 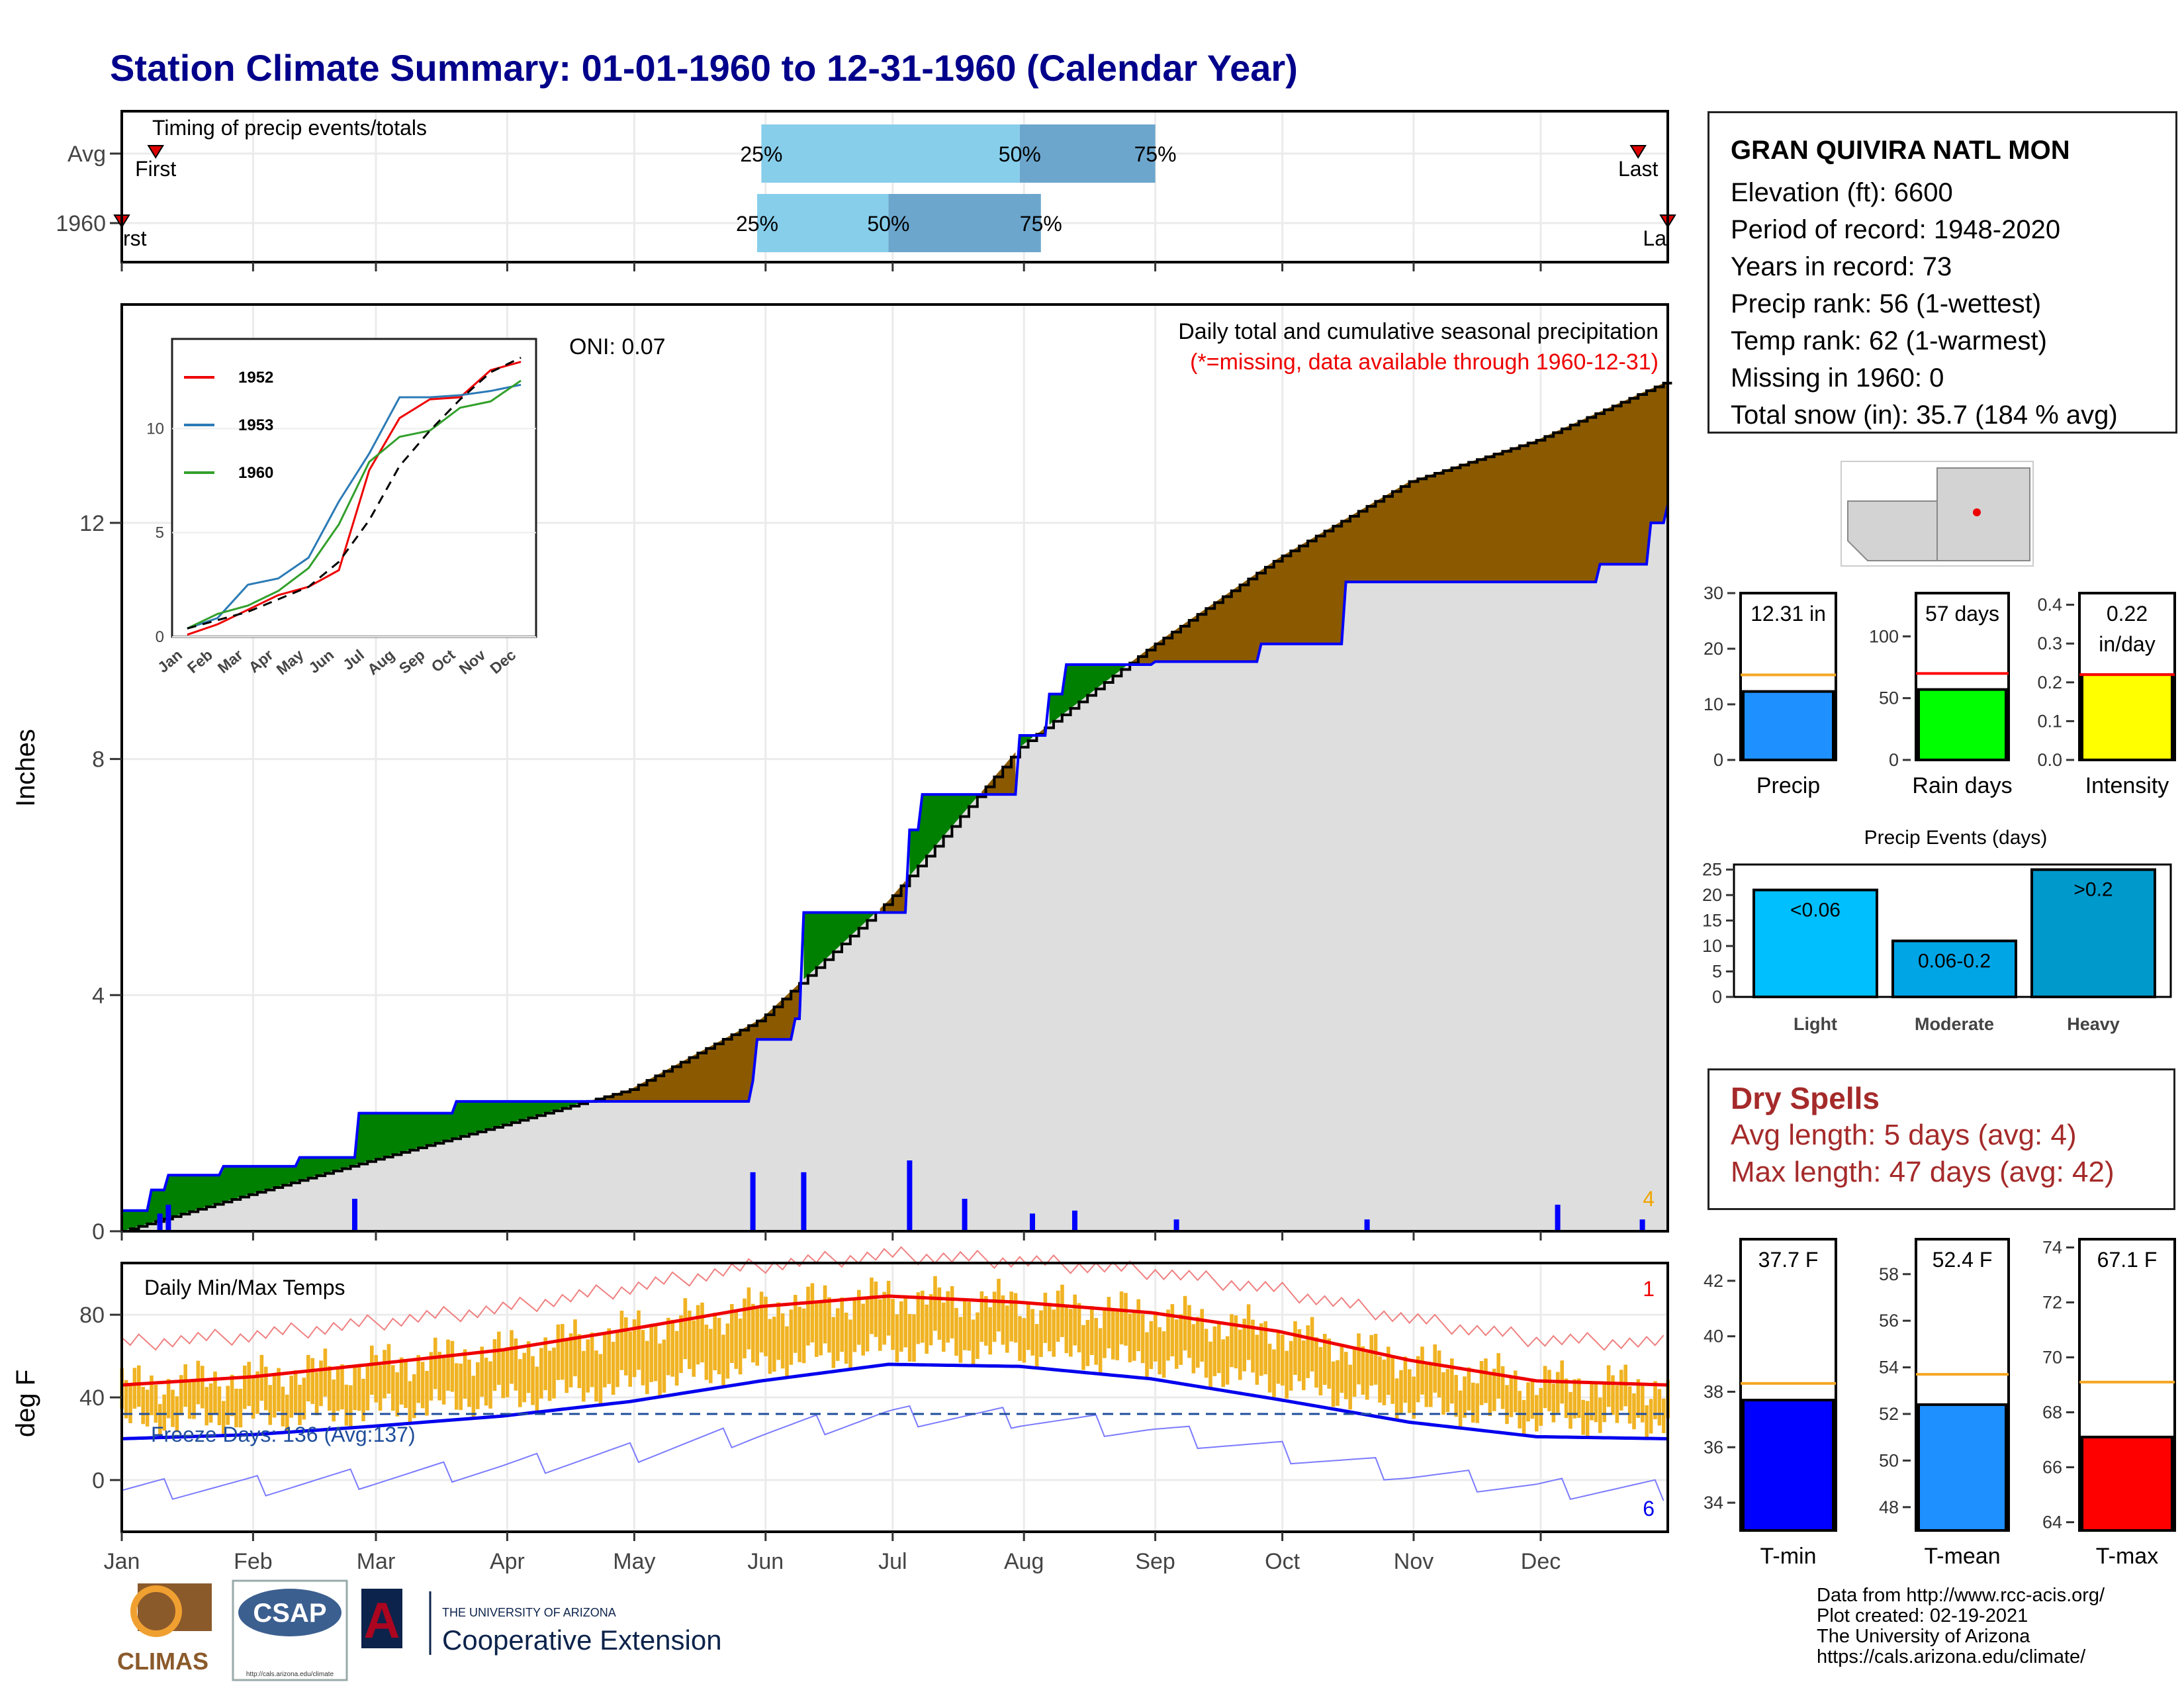 I want to click on record-min-line, so click(x=893, y=1453).